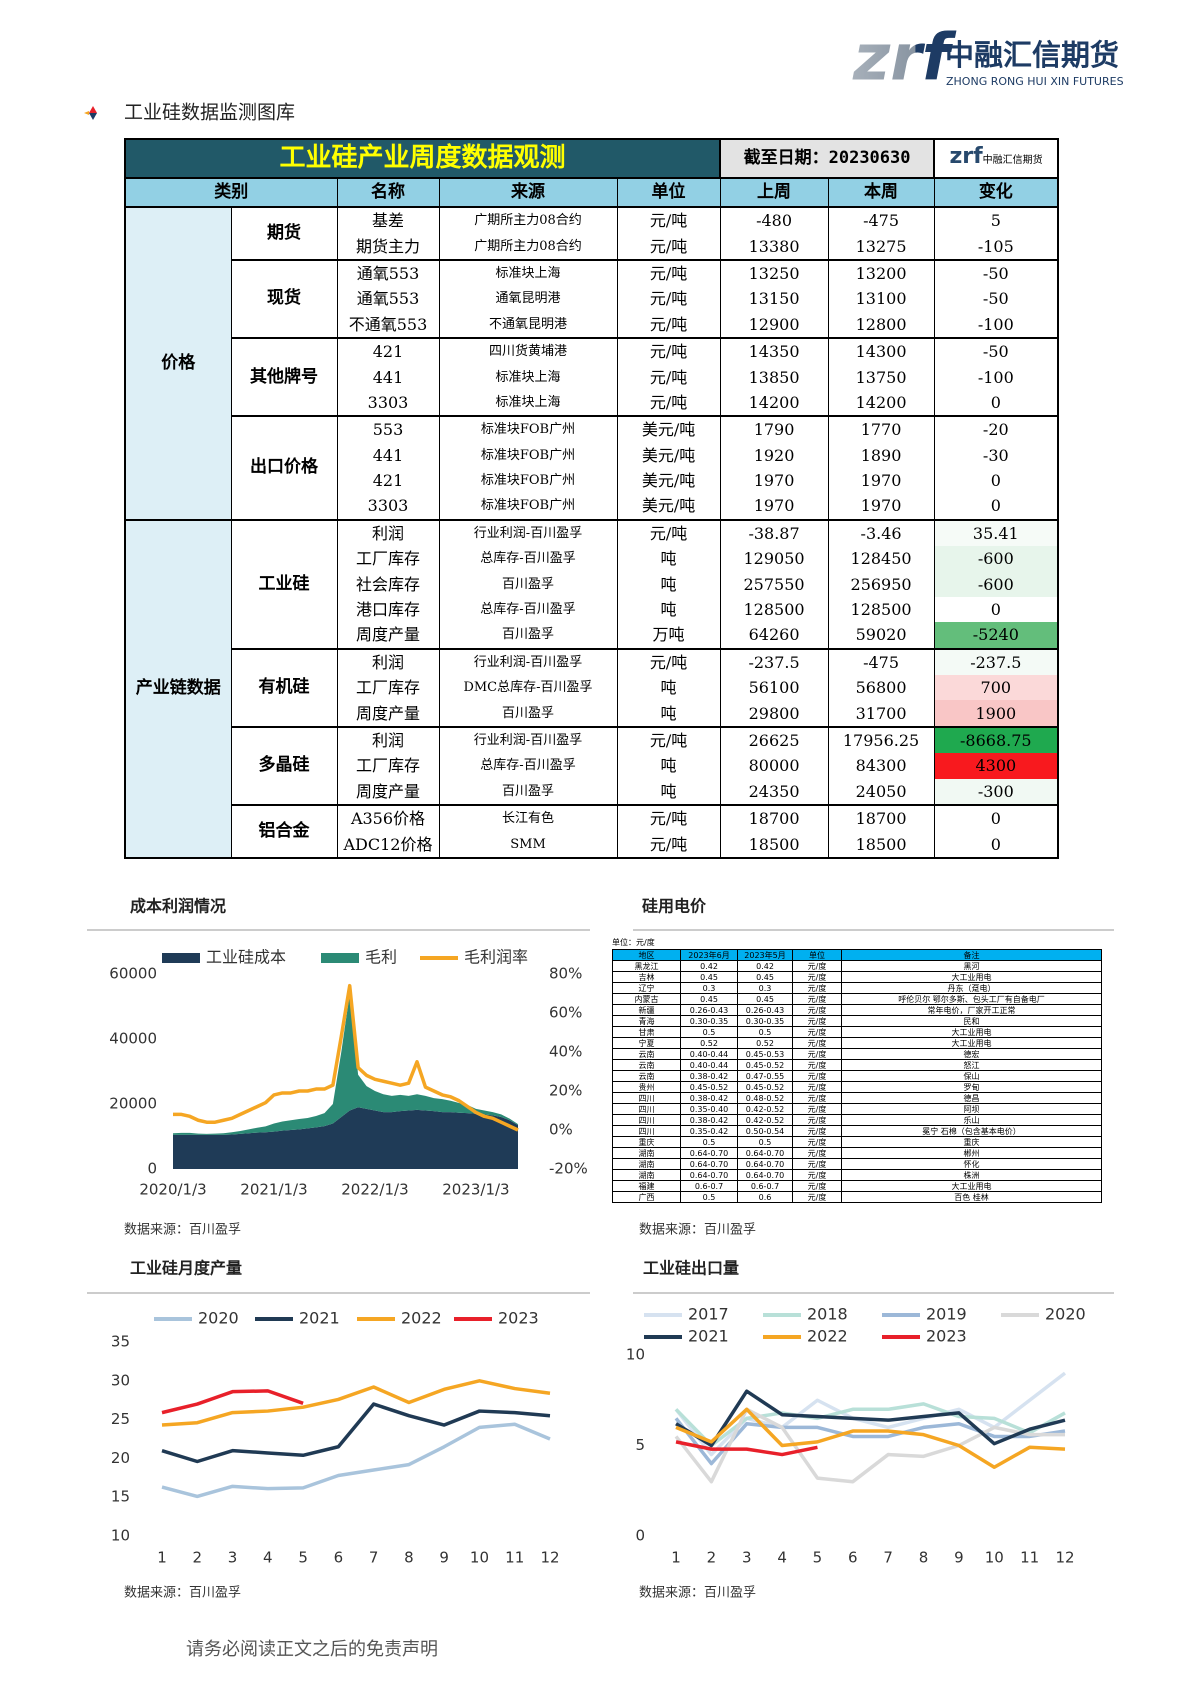 The height and width of the screenshot is (1683, 1190). I want to click on data-row: 不通氧553 不通氧昆明港 元/吨 12900 12800 -100, so click(592, 324).